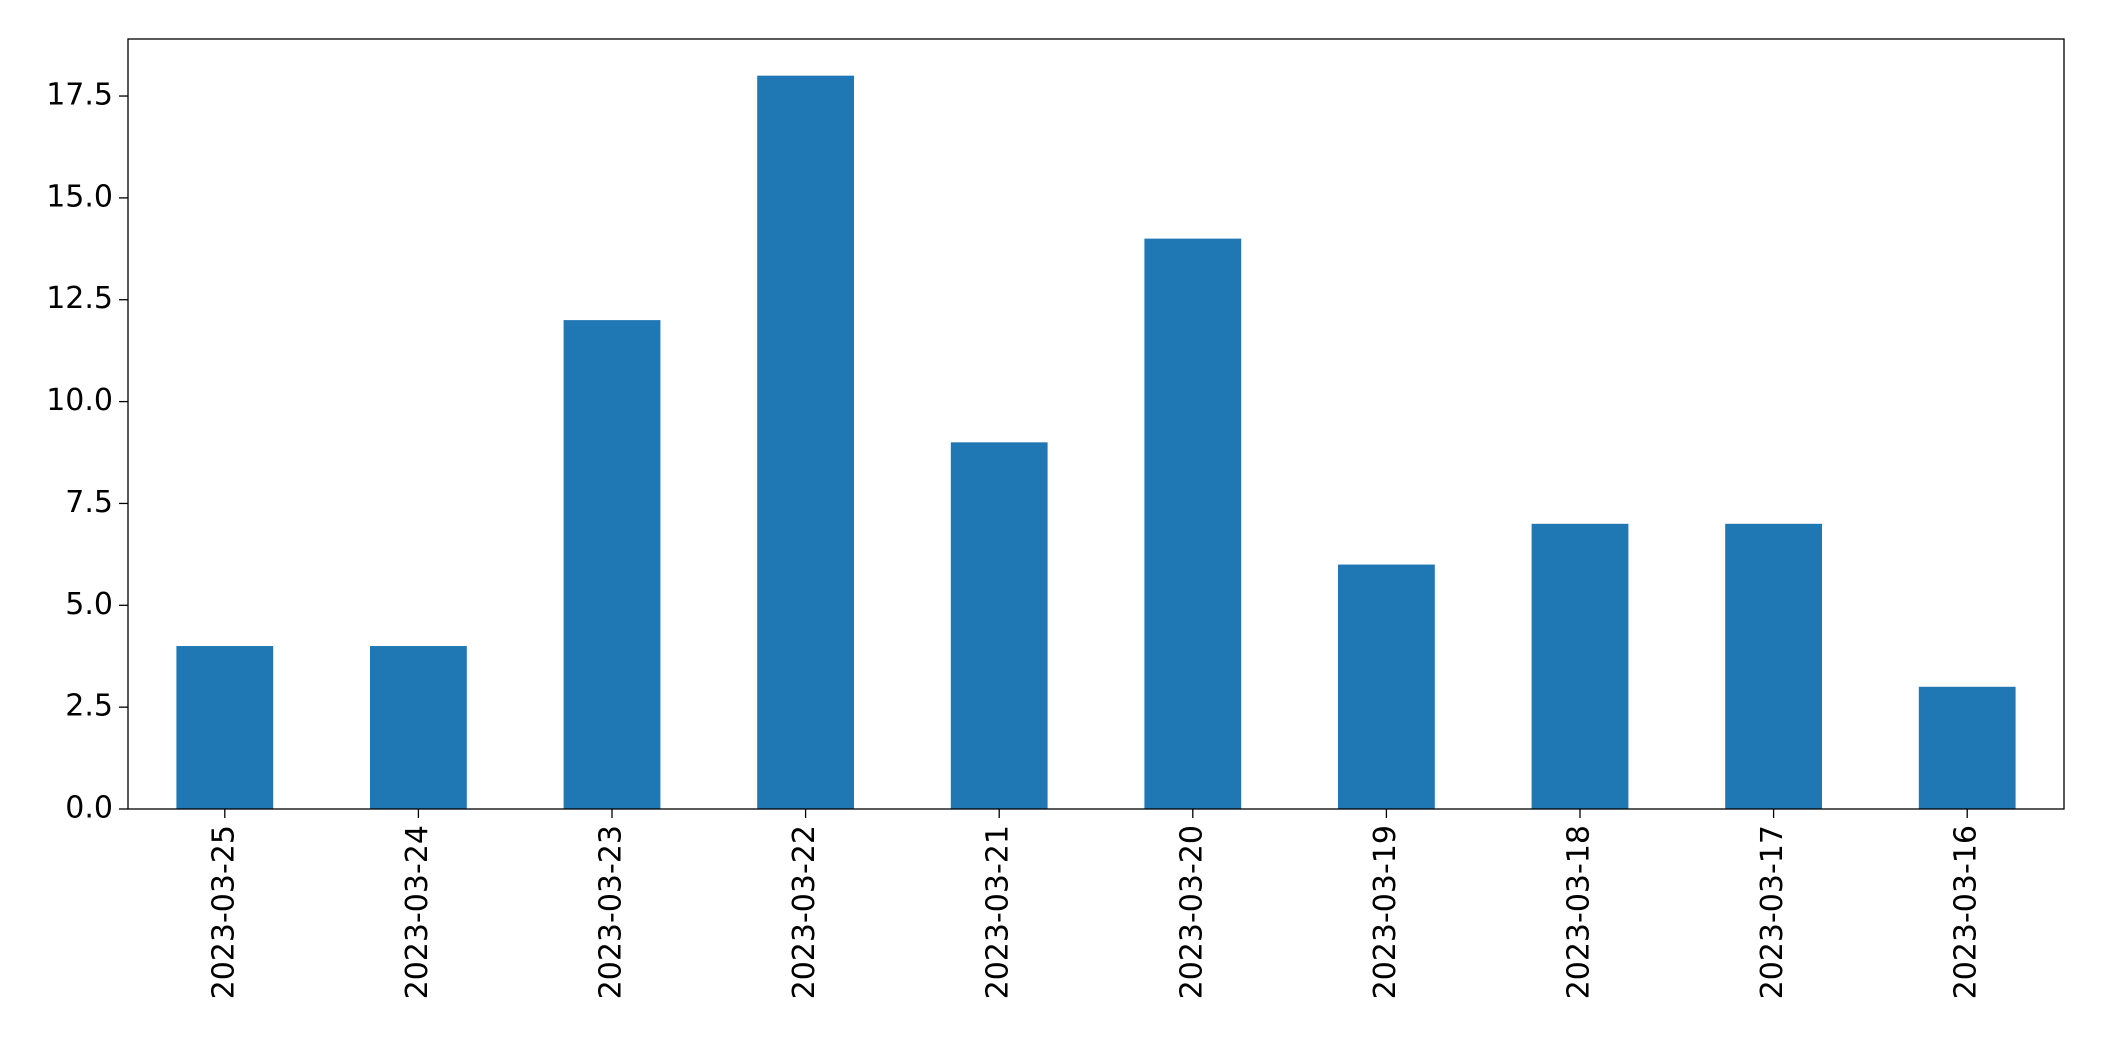 Image resolution: width=2104 pixels, height=1061 pixels. I want to click on y-tick-label: 17.5, so click(79, 95).